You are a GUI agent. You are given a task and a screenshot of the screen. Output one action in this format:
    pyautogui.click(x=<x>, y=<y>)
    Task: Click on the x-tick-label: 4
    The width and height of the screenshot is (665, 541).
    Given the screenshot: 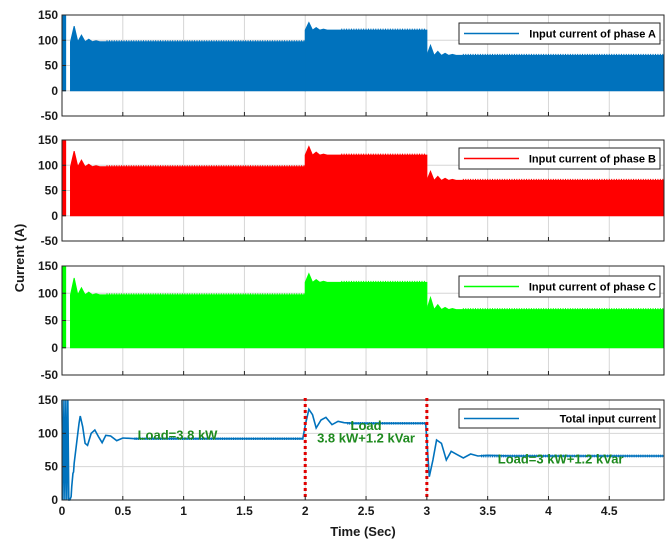 What is the action you would take?
    pyautogui.click(x=548, y=511)
    